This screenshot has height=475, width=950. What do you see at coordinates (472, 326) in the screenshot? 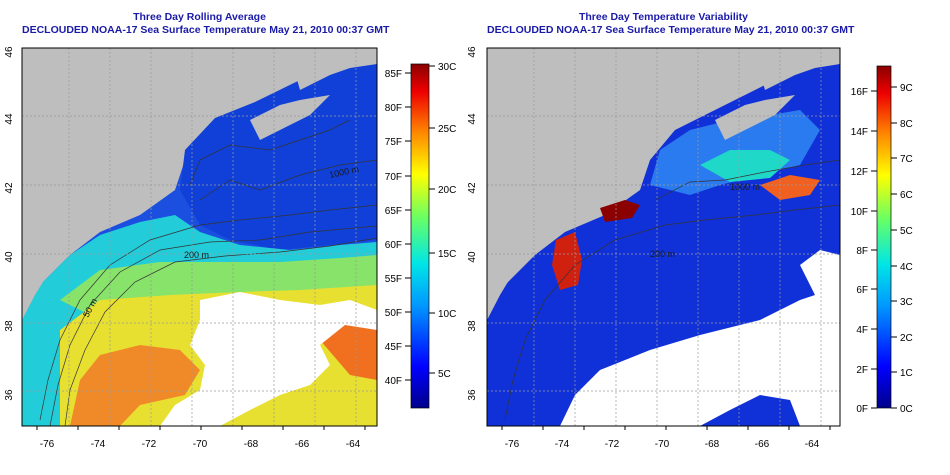
I see `right-y-tick-label: 38` at bounding box center [472, 326].